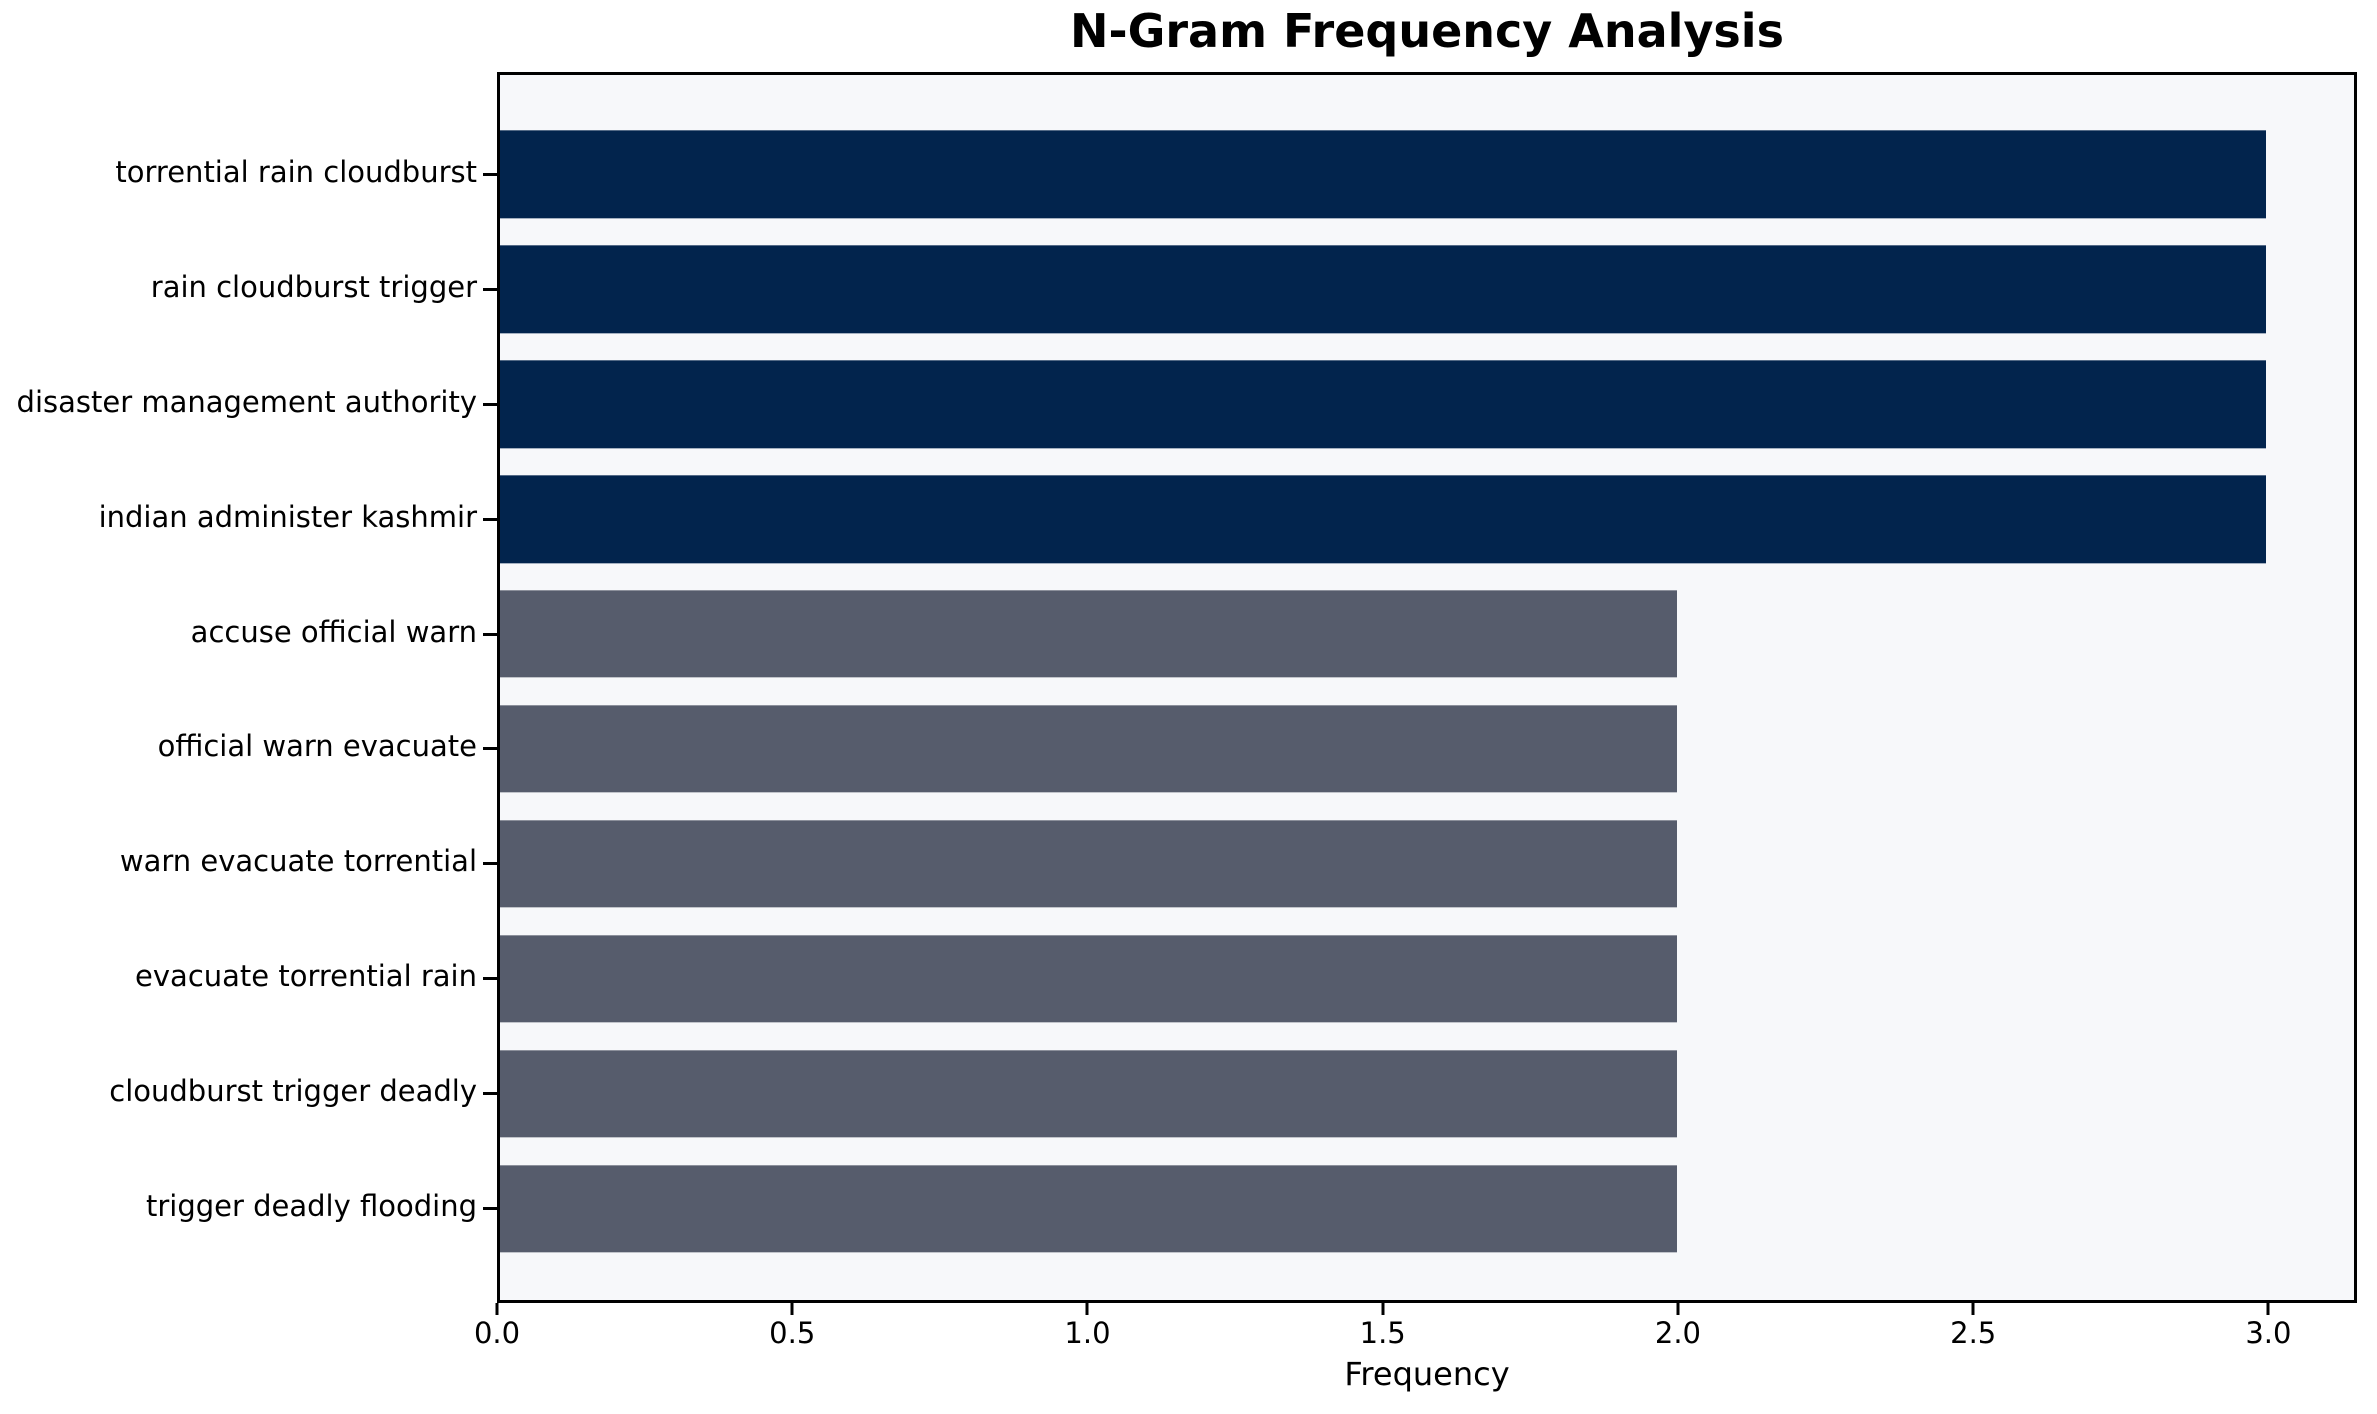 This screenshot has width=2377, height=1414. I want to click on y-tick-label: official warn evacuate, so click(317, 746).